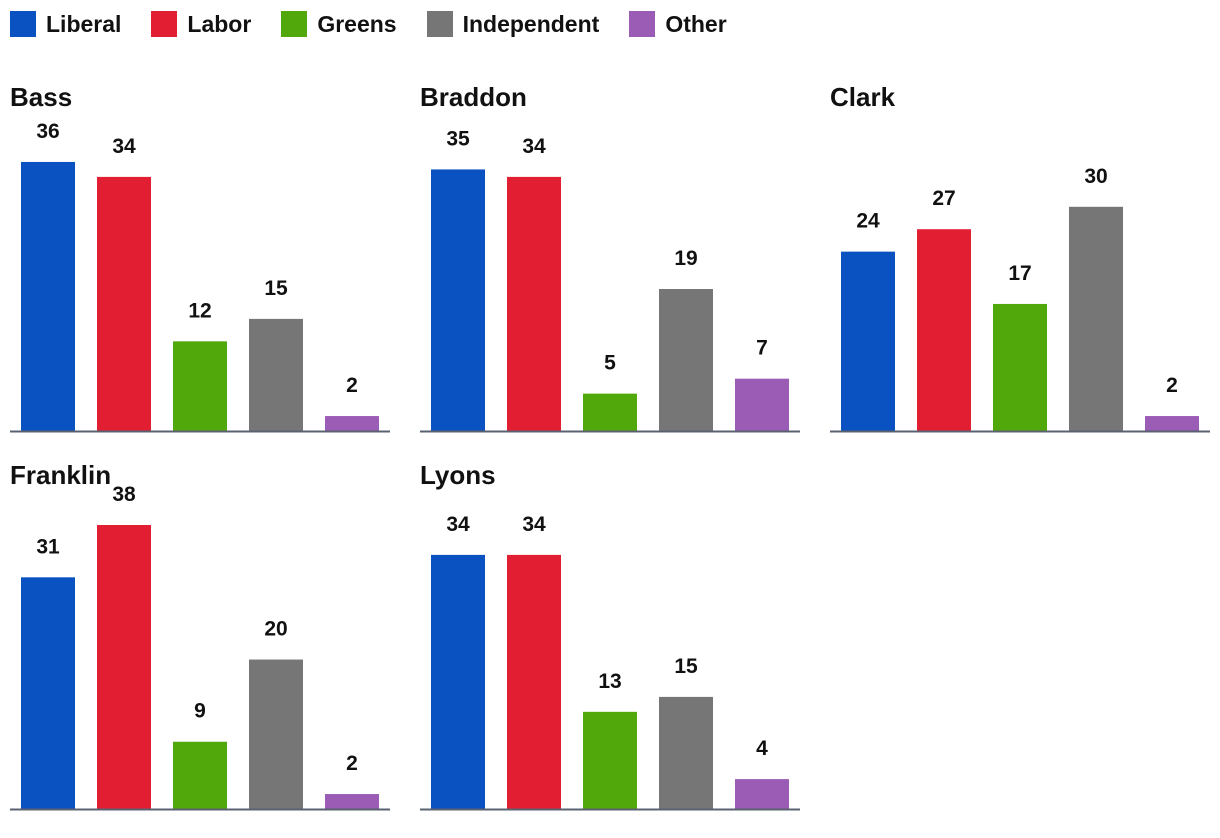  I want to click on bar-chart-braddon: 35 34 5 19 7, so click(610, 280).